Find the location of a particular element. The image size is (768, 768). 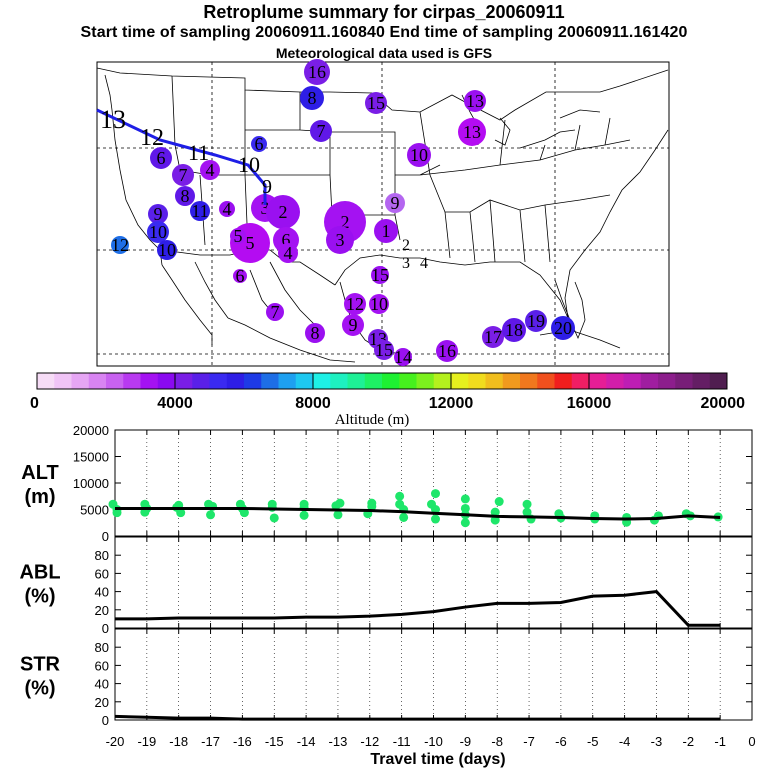

cluster-label: 4 is located at coordinates (227, 209).